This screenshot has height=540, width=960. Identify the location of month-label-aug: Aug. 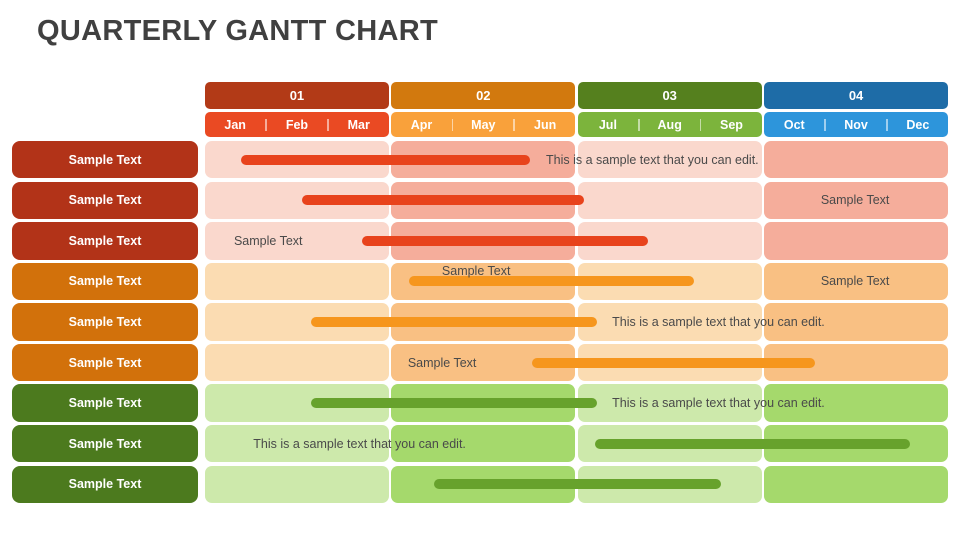
(669, 124).